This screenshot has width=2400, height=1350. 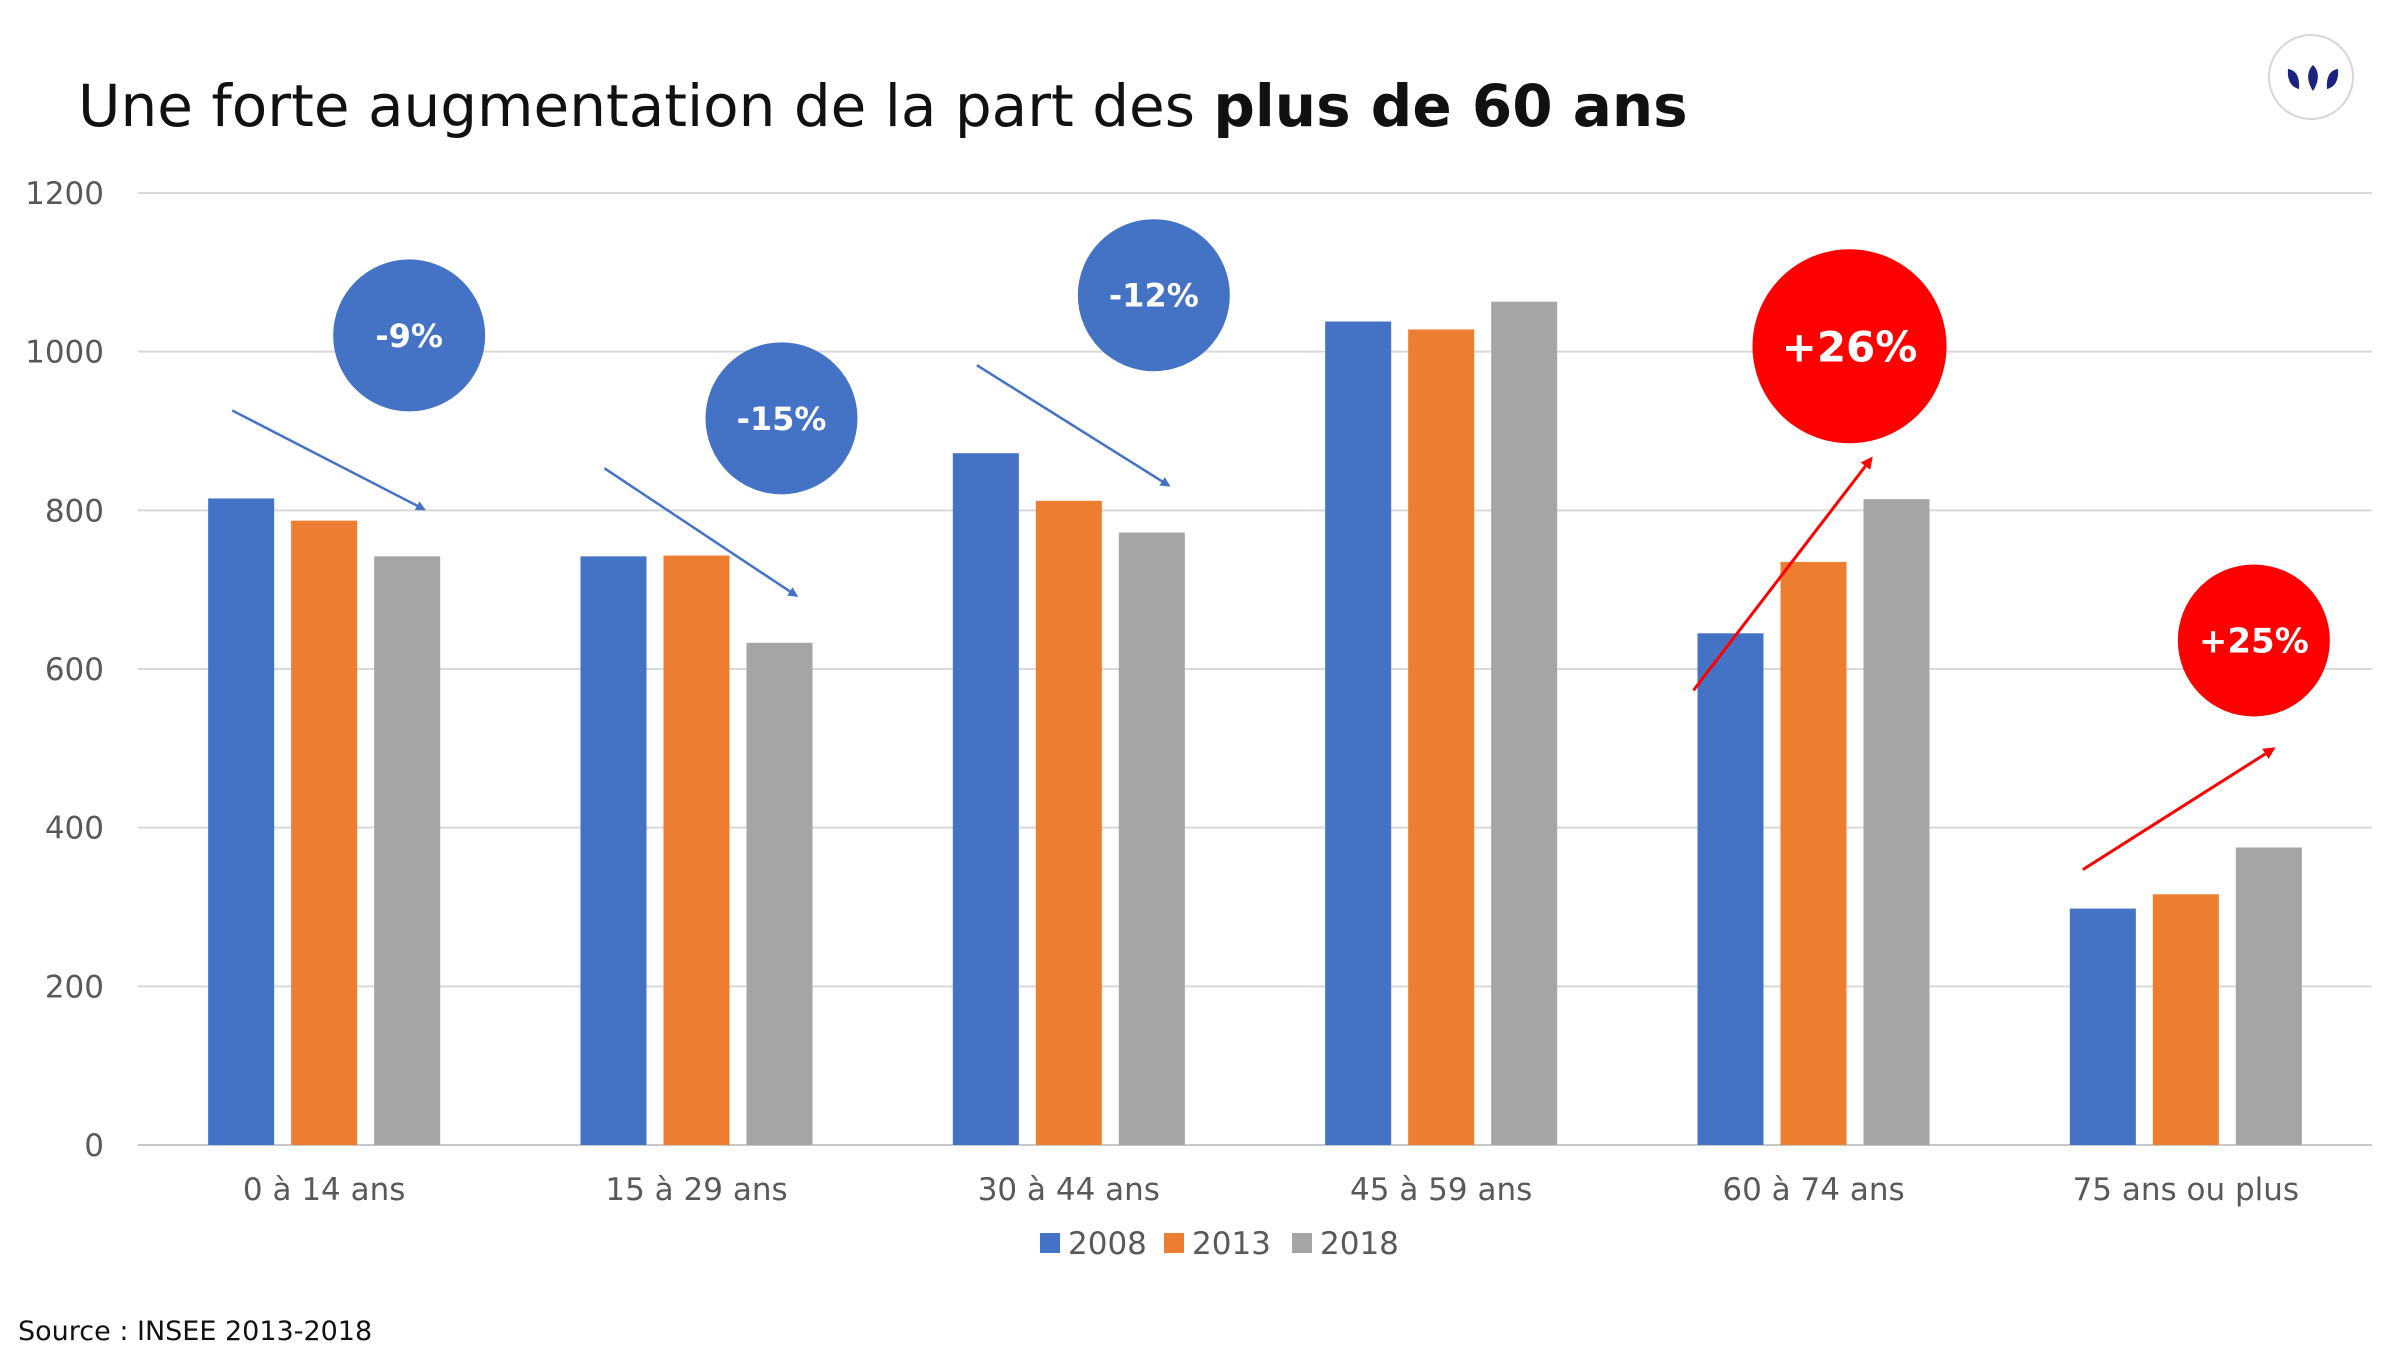 What do you see at coordinates (1359, 1244) in the screenshot?
I see `legend-label: 2018` at bounding box center [1359, 1244].